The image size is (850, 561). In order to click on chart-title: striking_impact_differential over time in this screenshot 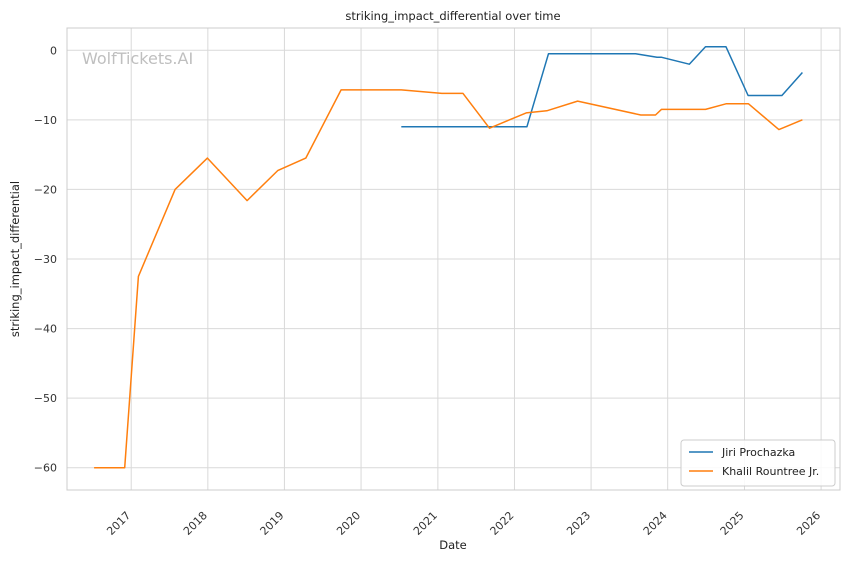, I will do `click(452, 16)`.